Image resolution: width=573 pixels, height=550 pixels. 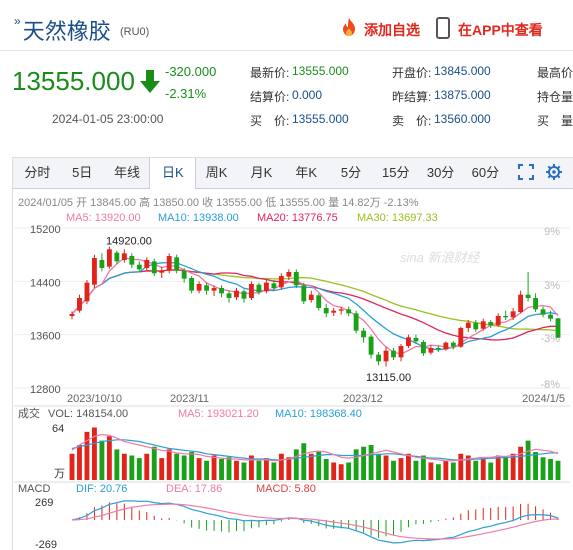 What do you see at coordinates (315, 306) in the screenshot?
I see `ma10-line` at bounding box center [315, 306].